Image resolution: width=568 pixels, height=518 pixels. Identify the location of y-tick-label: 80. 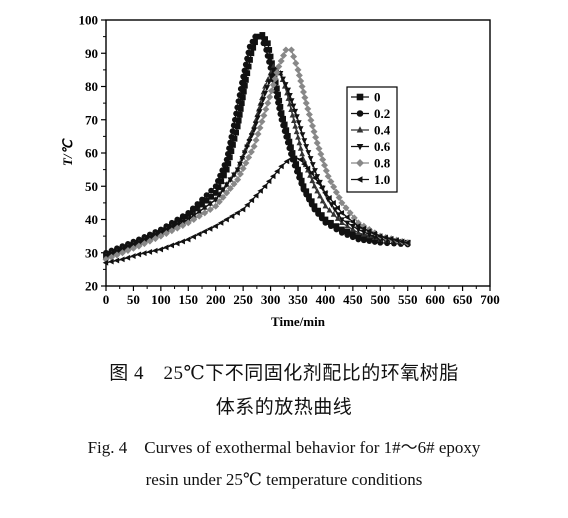
(91, 86).